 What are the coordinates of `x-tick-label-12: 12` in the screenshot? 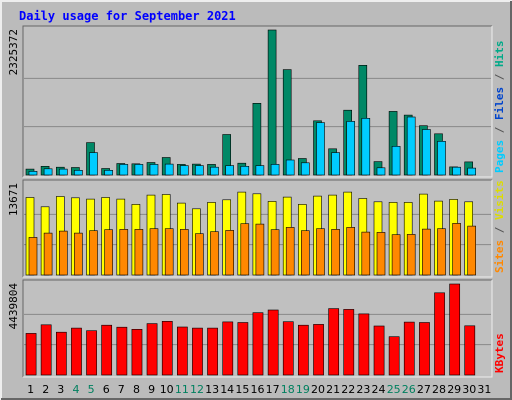 It's located at (197, 389).